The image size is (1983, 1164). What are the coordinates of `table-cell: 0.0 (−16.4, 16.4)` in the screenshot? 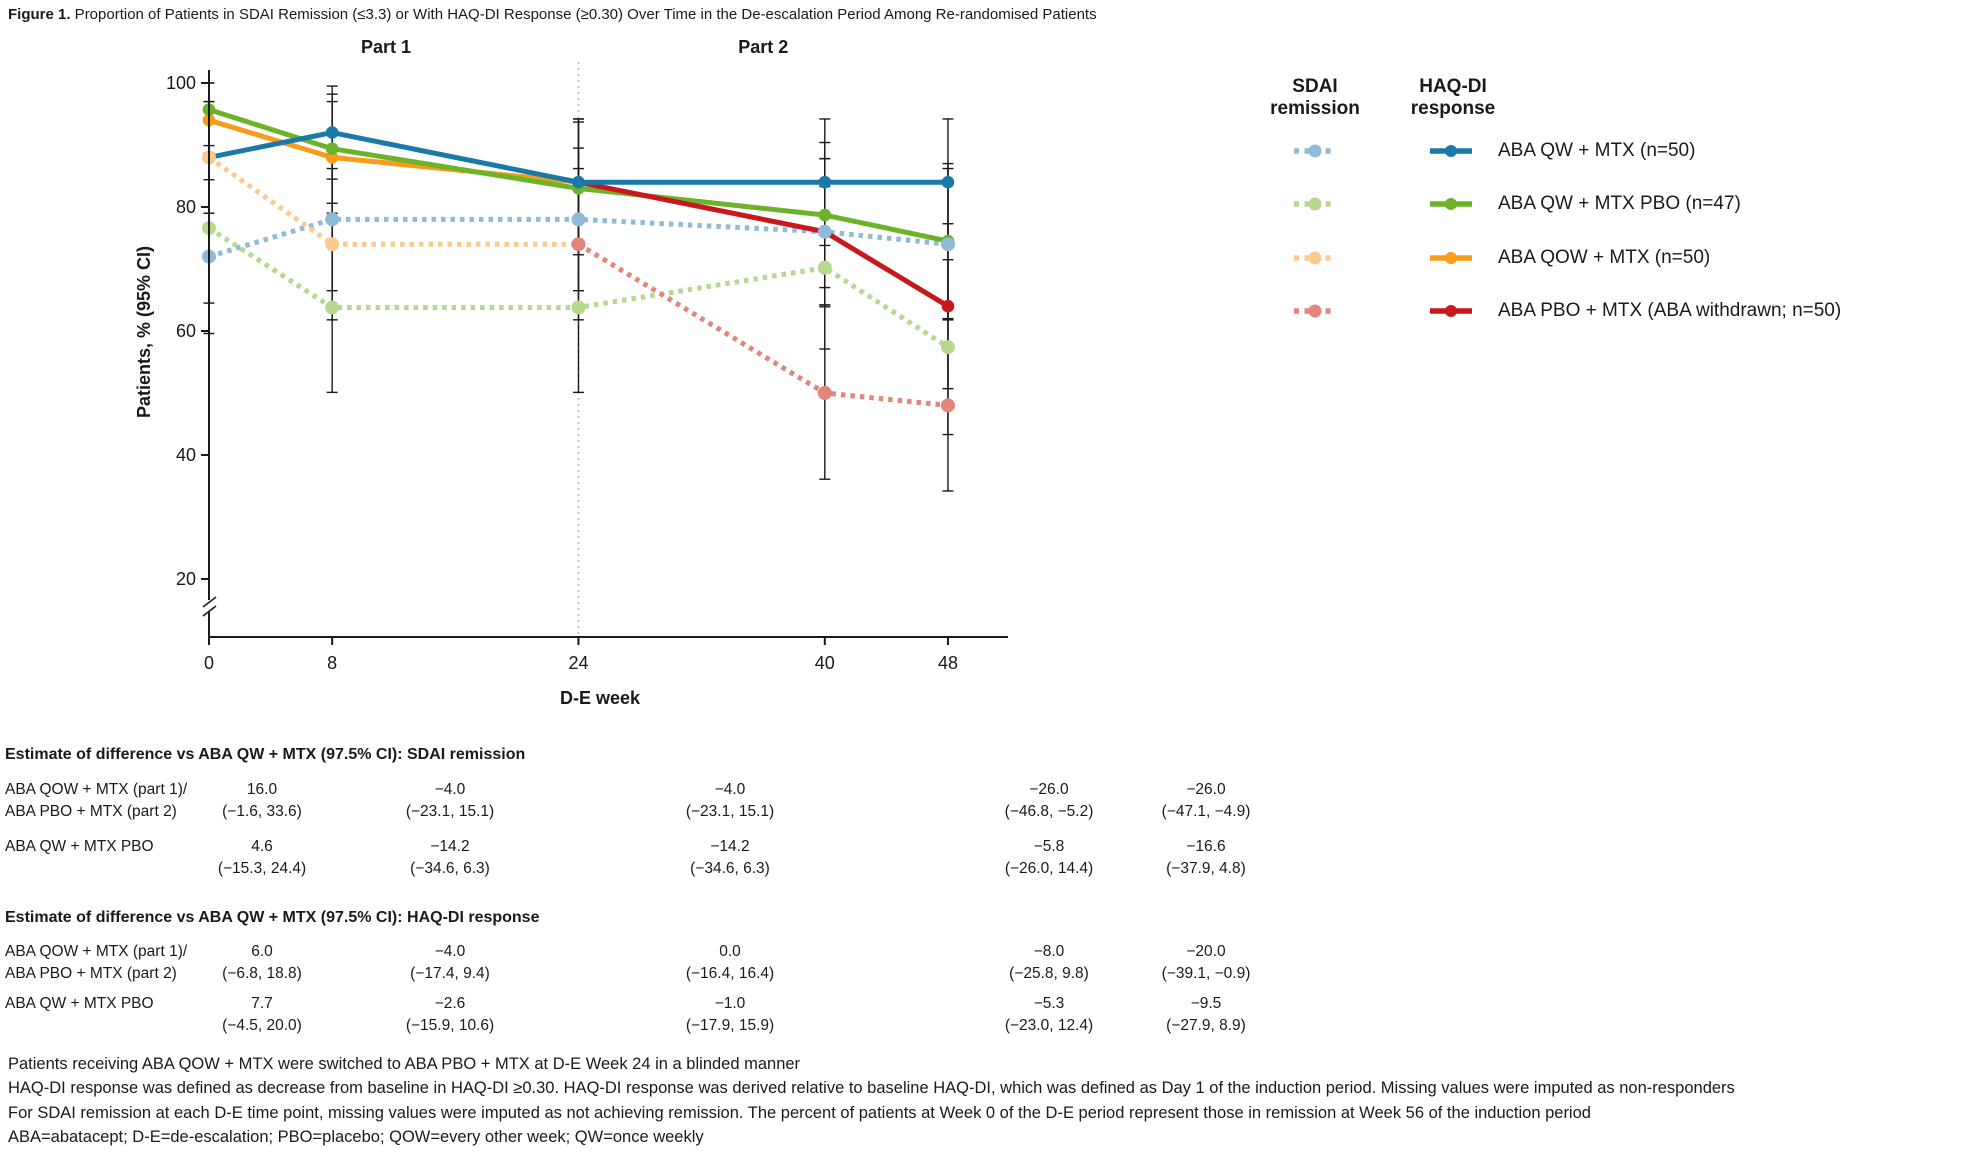 It's located at (730, 963).